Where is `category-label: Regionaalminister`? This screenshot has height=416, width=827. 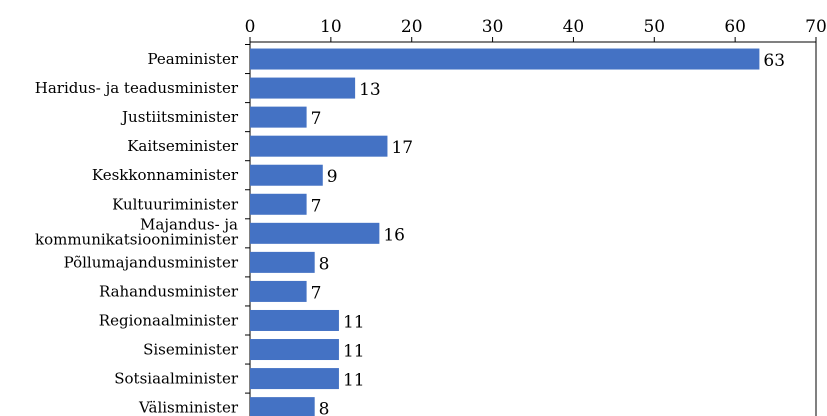 category-label: Regionaalminister is located at coordinates (169, 320).